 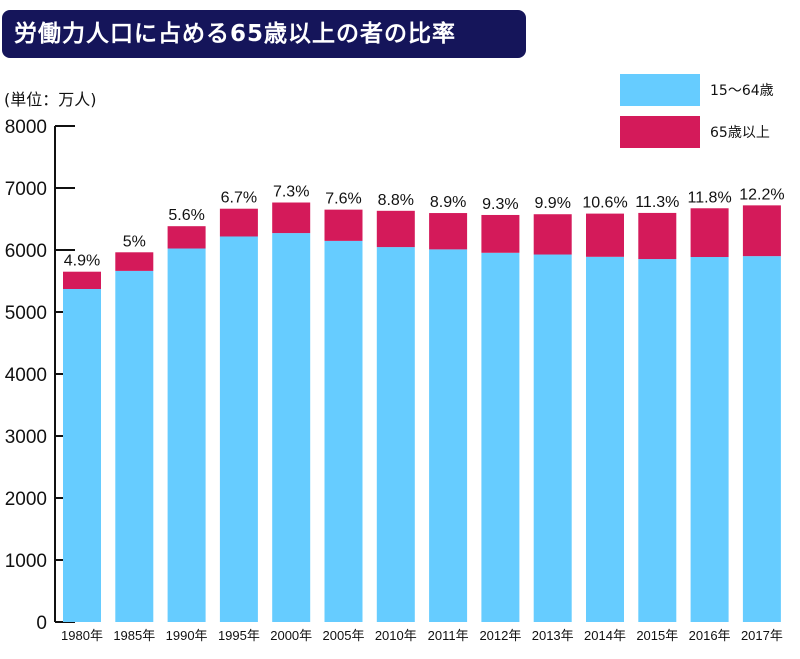 What do you see at coordinates (26, 189) in the screenshot?
I see `y-tick-label: 7000` at bounding box center [26, 189].